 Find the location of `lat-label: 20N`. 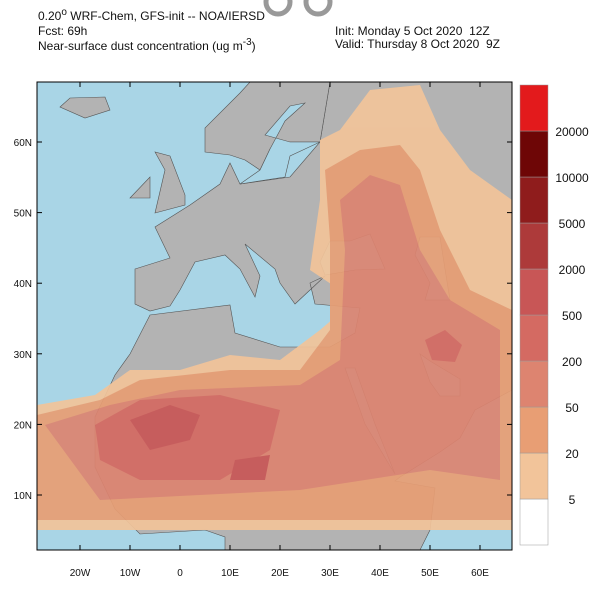

lat-label: 20N is located at coordinates (23, 425).